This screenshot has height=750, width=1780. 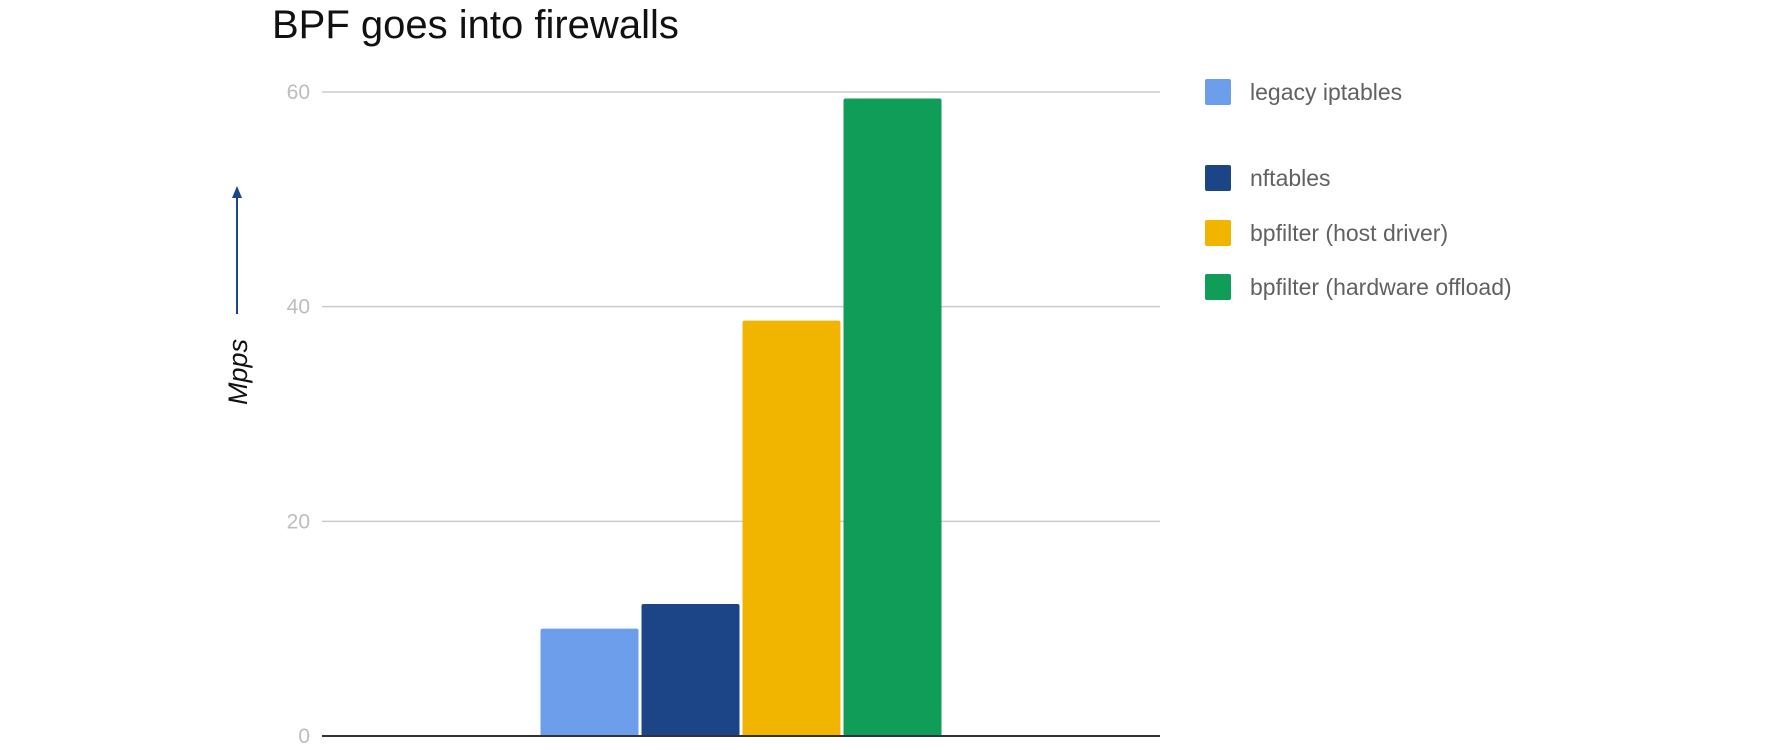 What do you see at coordinates (690, 669) in the screenshot?
I see `bar-nftables` at bounding box center [690, 669].